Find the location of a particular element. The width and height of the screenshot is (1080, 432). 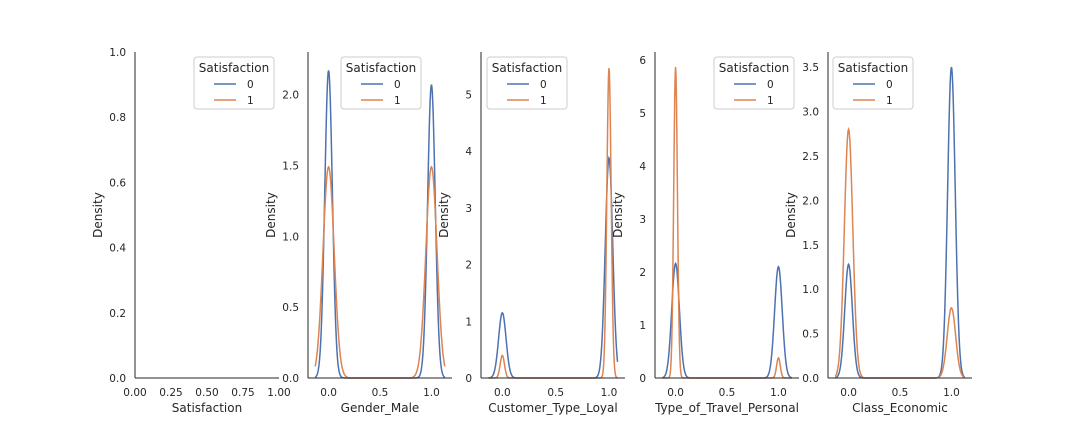

y-tick-label: 0.4 is located at coordinates (117, 249).